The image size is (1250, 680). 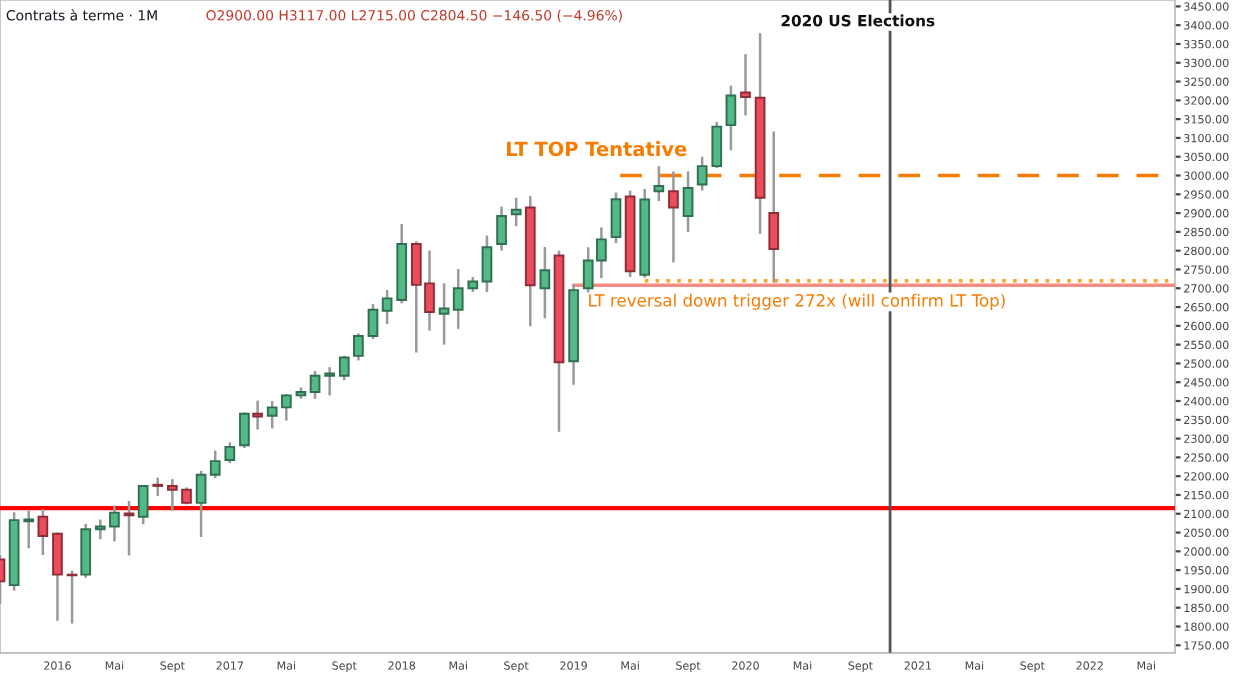 I want to click on annotation: LT reversal down trigger 272x (will confirm LT Top), so click(x=797, y=301).